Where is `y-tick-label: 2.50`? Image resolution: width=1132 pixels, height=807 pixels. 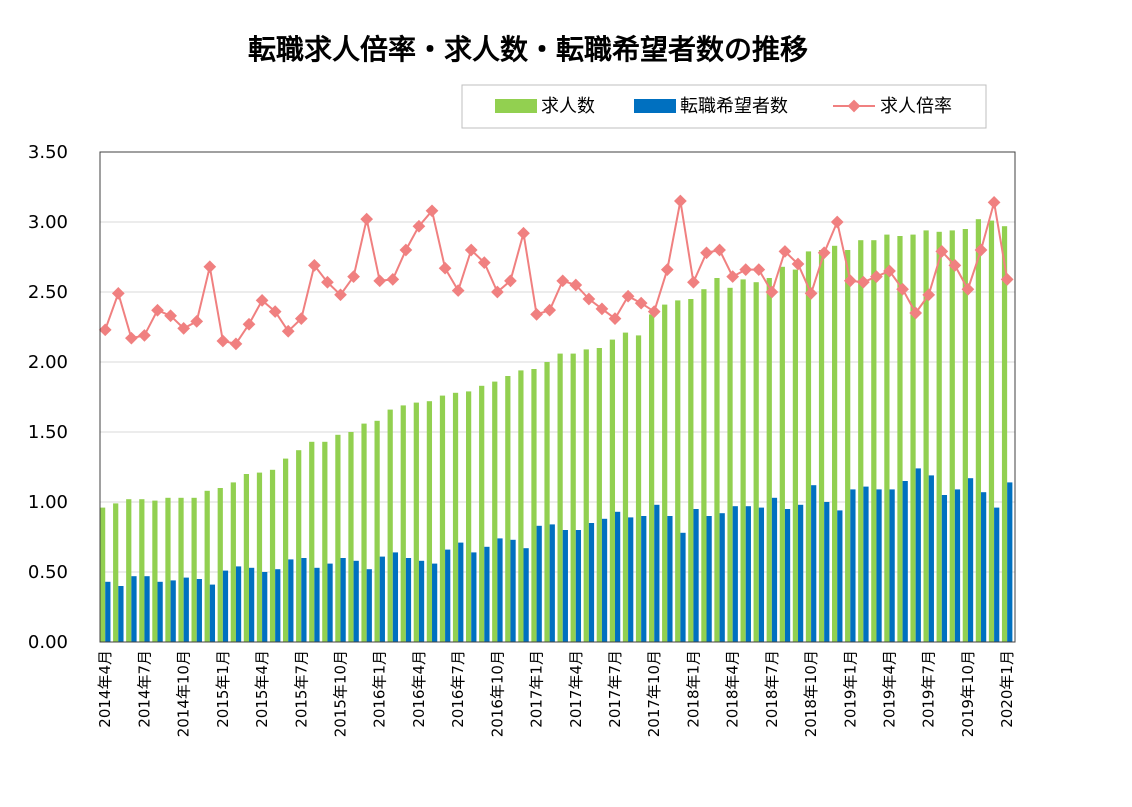 y-tick-label: 2.50 is located at coordinates (48, 292).